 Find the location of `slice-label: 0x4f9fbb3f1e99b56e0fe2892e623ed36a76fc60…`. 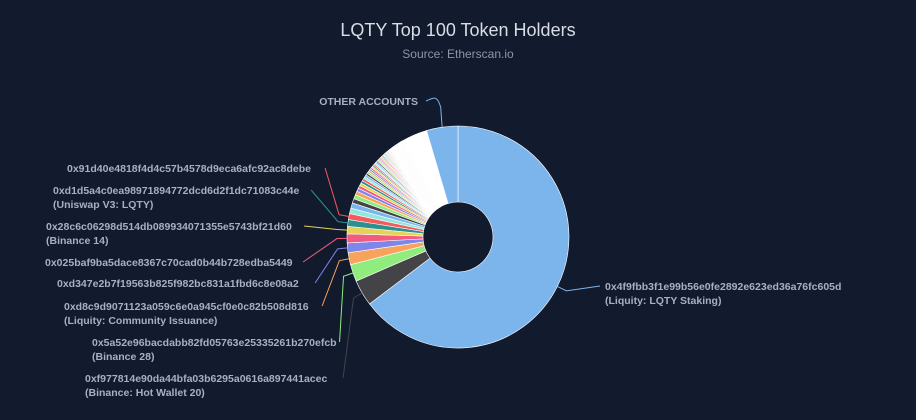

slice-label: 0x4f9fbb3f1e99b56e0fe2892e623ed36a76fc60… is located at coordinates (723, 287).